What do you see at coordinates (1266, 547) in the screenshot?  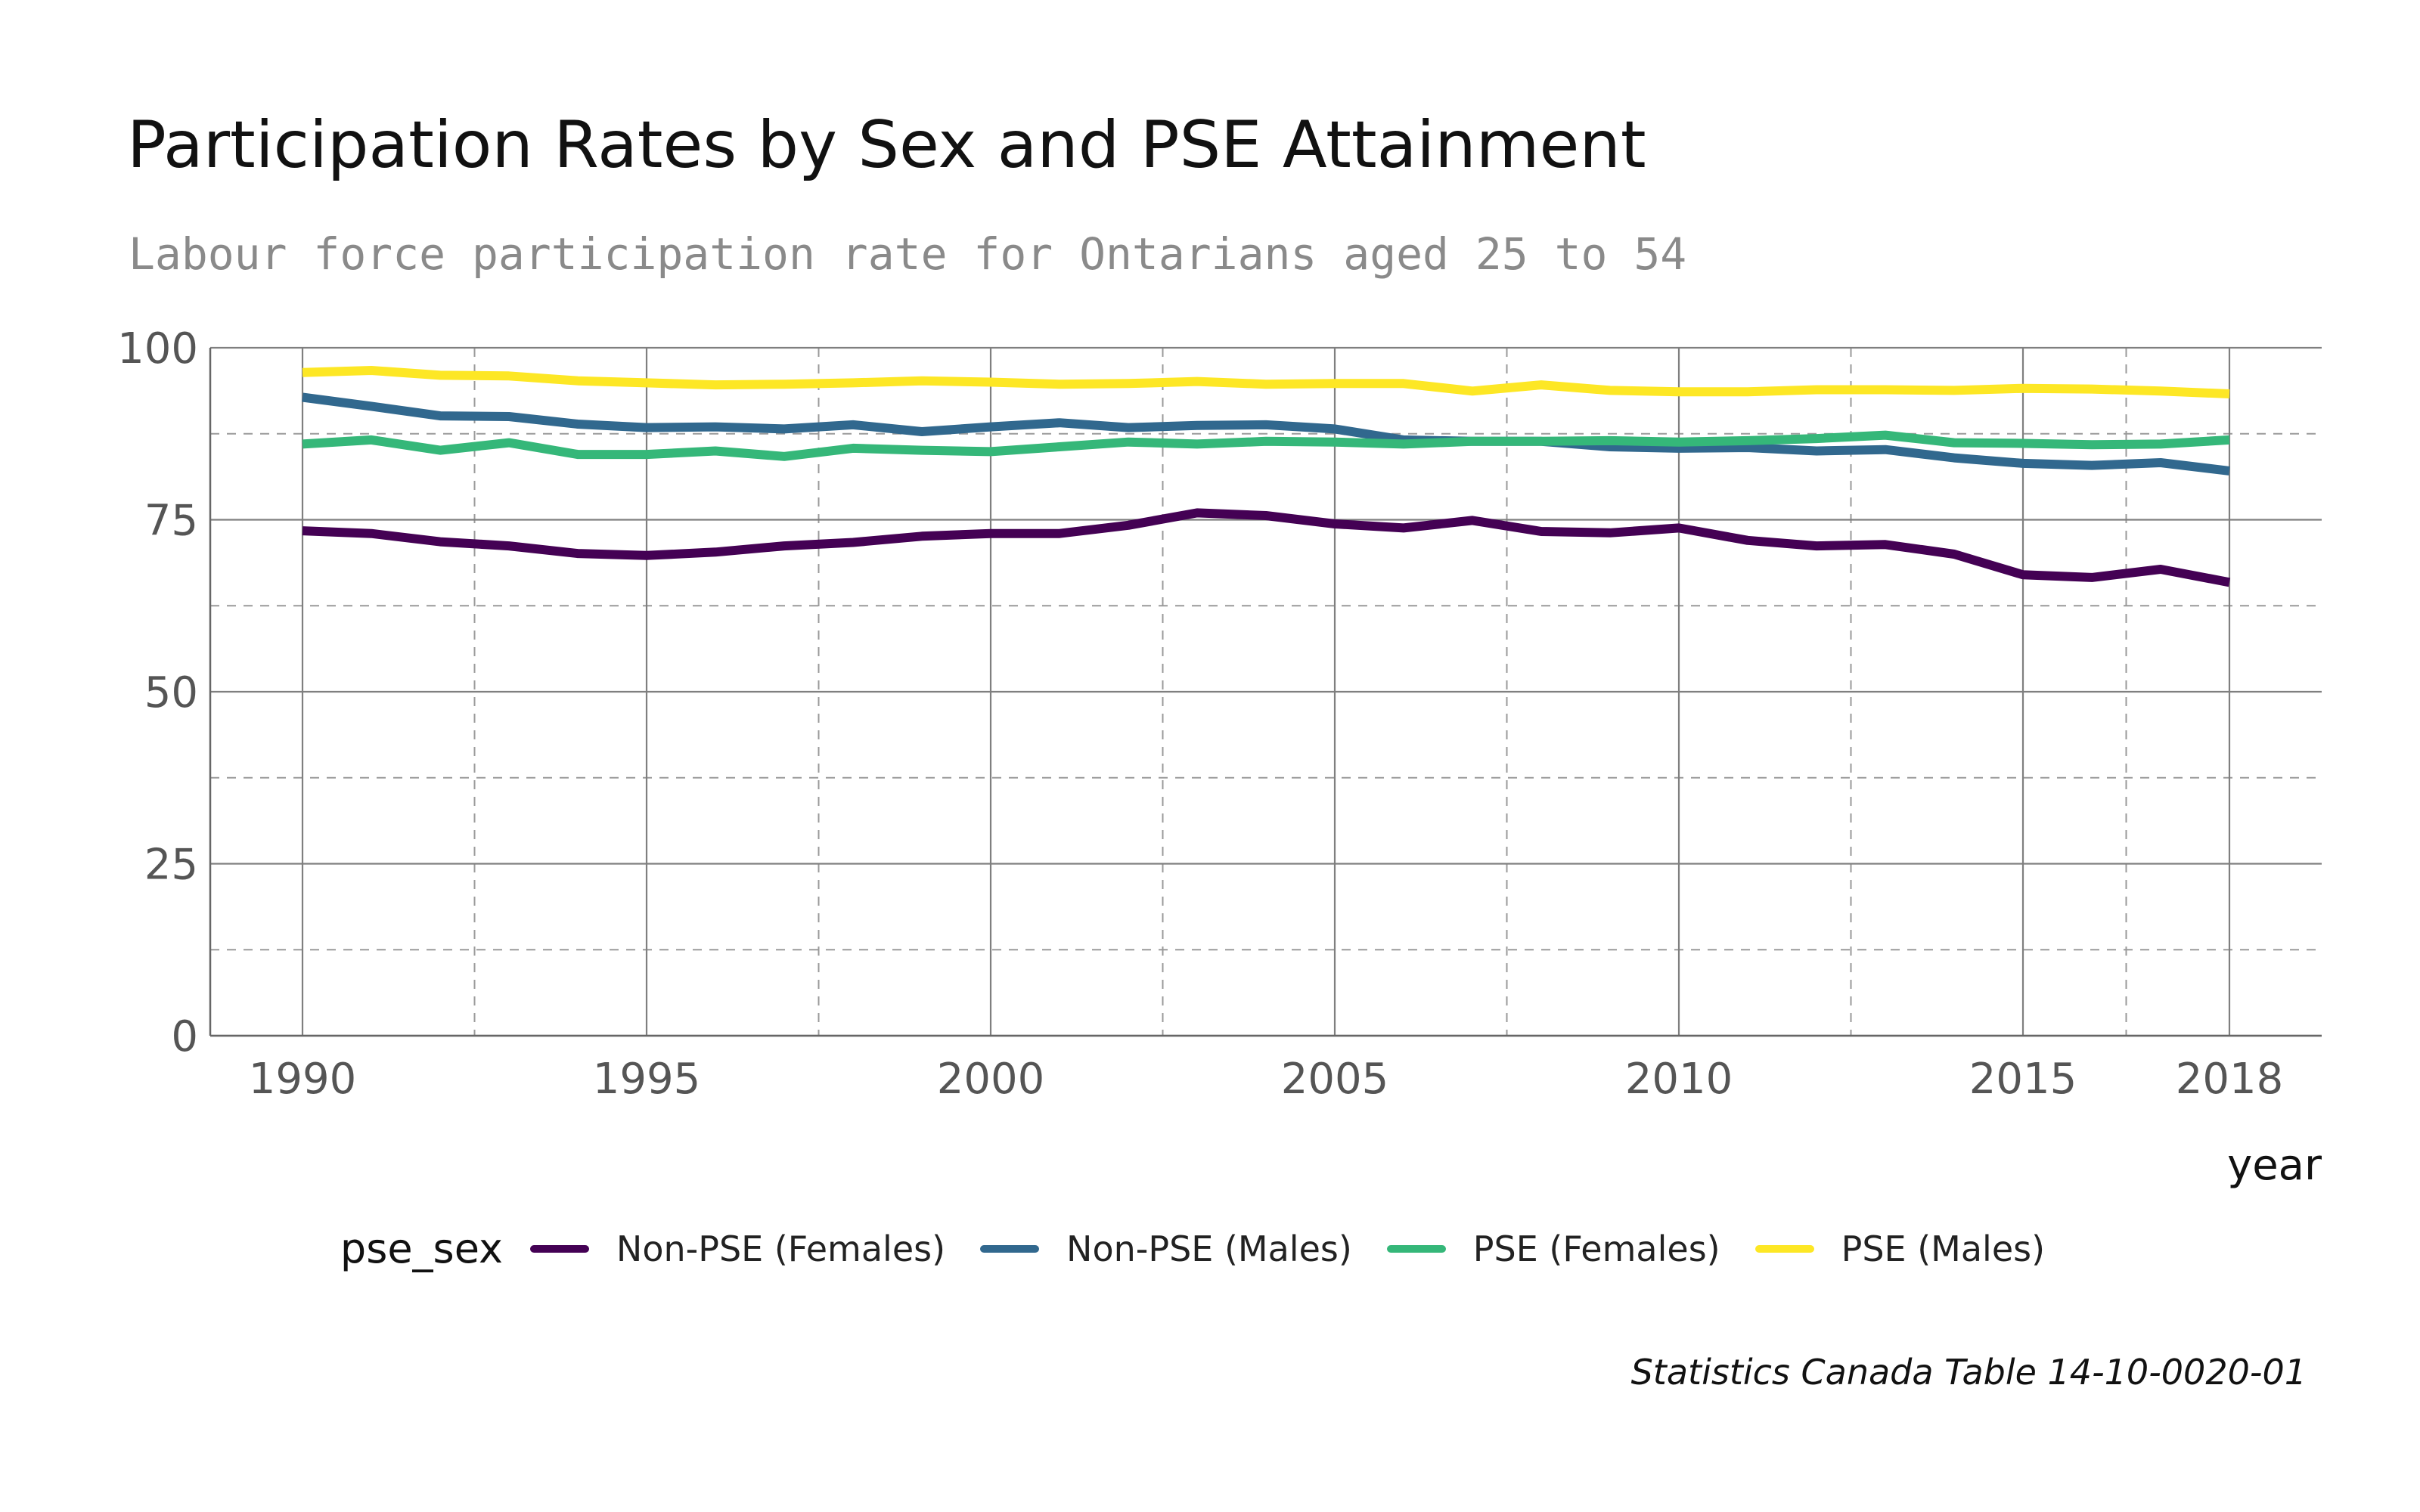 I see `series-line-non-pse-females` at bounding box center [1266, 547].